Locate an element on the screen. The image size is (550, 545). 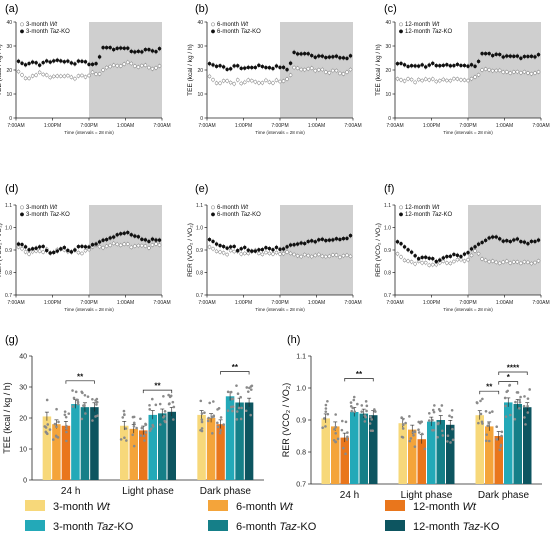
legend-label: 3-month Wt is located at coordinates (41, 25).